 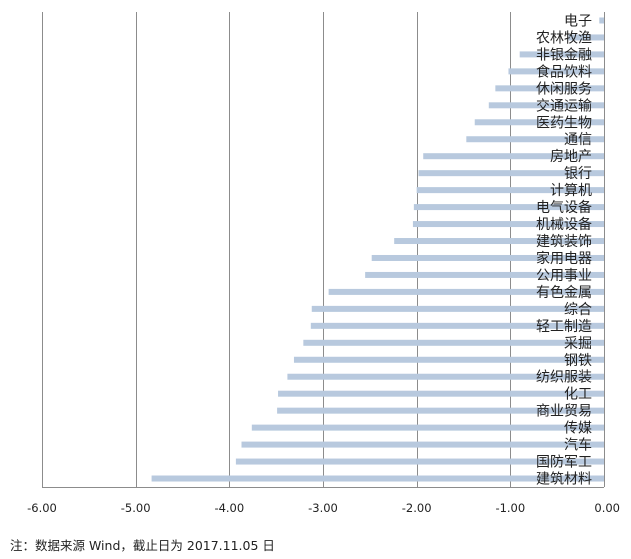 I want to click on category-label: 农林牧渔, so click(x=564, y=38).